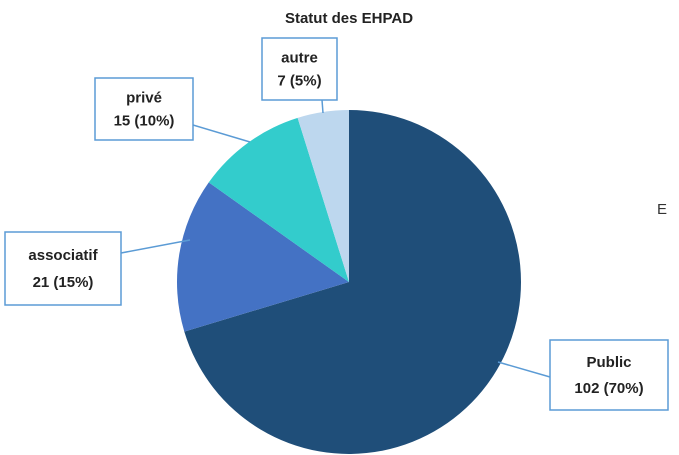  I want to click on chart-title: Statut des EHPAD, so click(349, 18).